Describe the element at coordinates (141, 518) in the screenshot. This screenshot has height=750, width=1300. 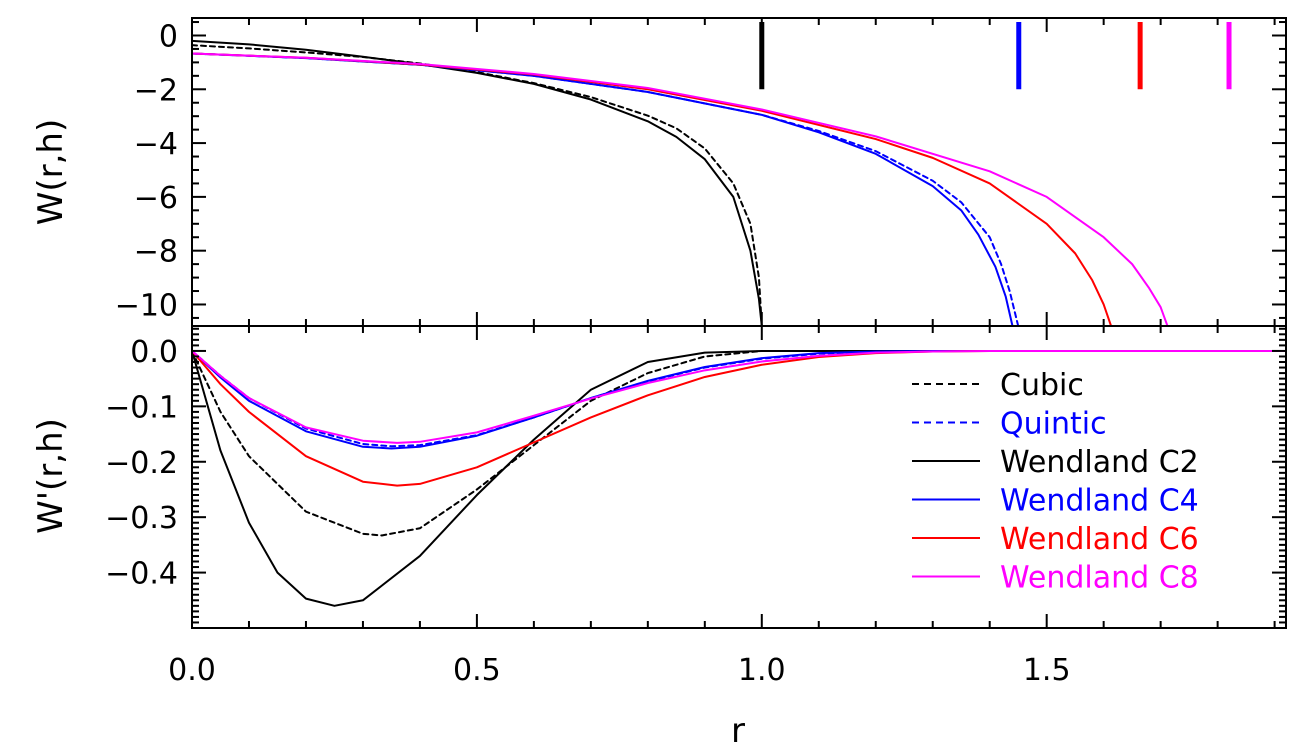
I see `y-tick-label: −0.3` at that location.